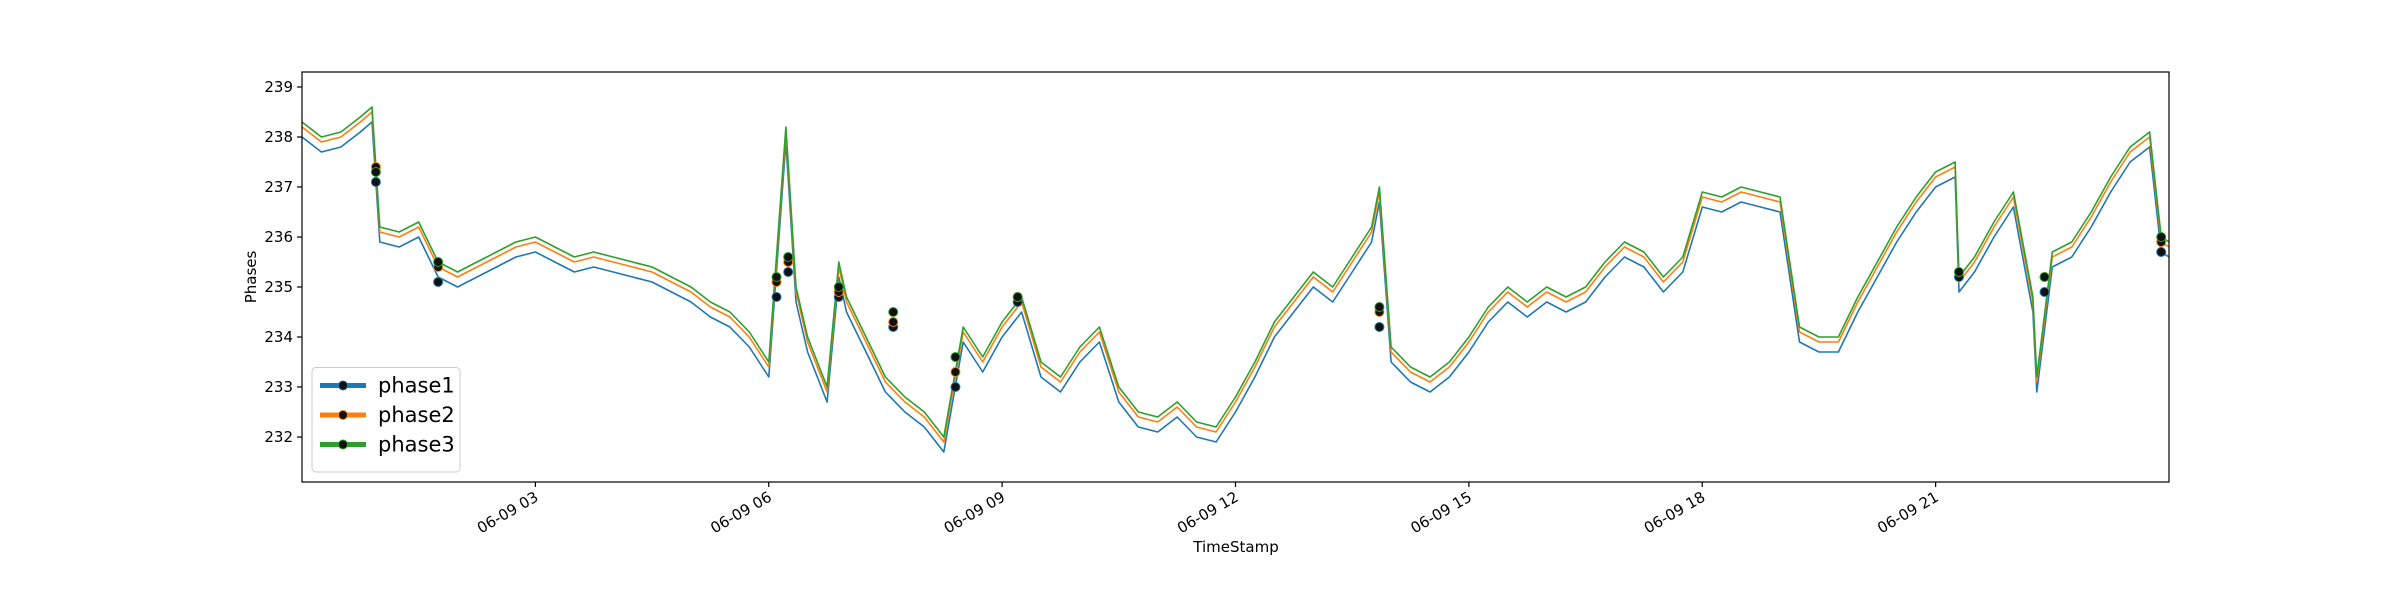  I want to click on x-tick-label: 06-09 12, so click(1207, 512).